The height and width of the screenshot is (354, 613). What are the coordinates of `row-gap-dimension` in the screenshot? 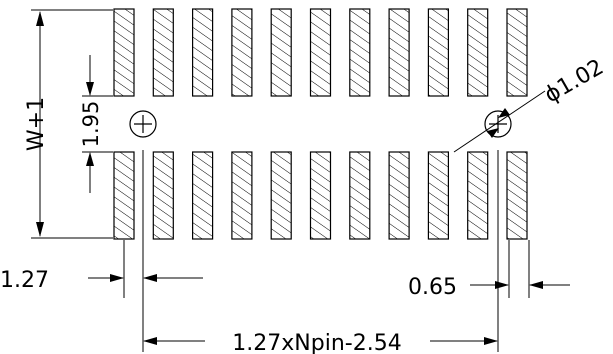 It's located at (97, 124).